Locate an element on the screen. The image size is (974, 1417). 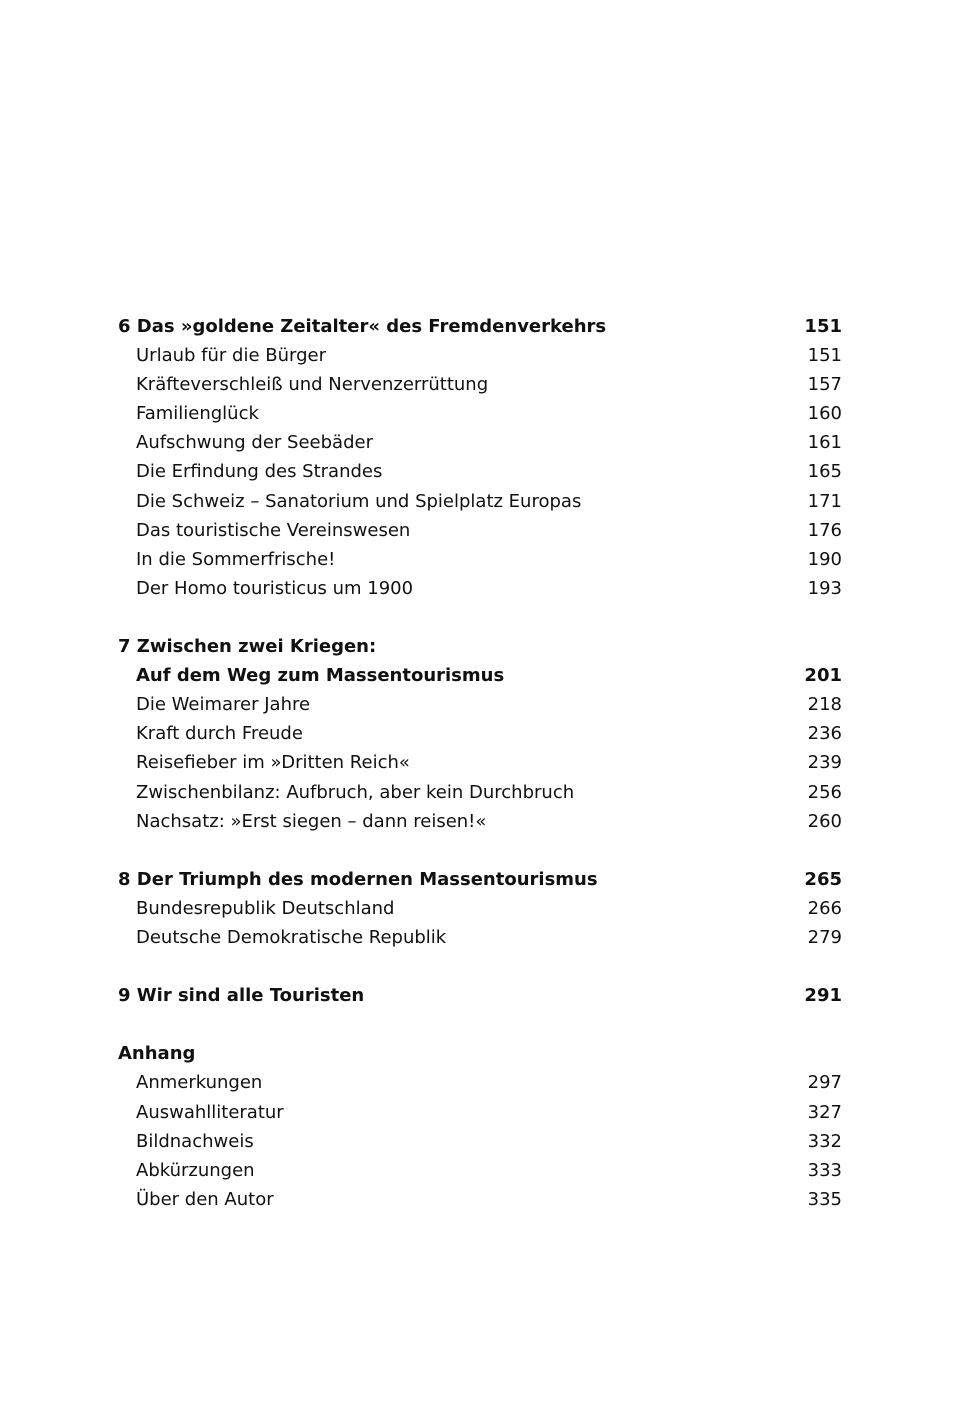
entry-title: Familienglück is located at coordinates (197, 414).